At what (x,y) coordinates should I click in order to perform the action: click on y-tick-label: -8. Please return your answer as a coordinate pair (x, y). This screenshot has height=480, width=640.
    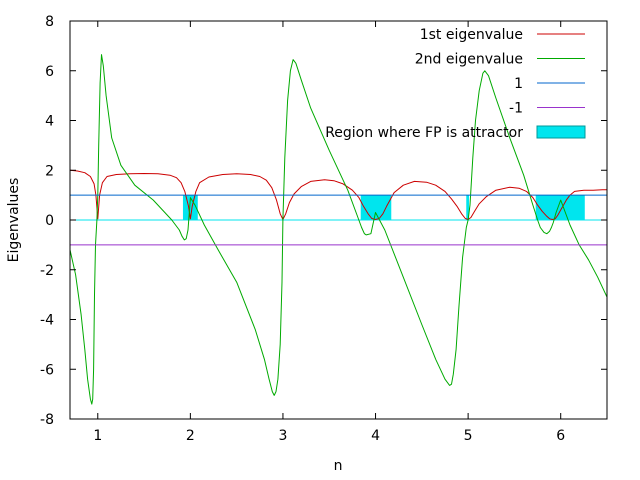
    Looking at the image, I should click on (47, 420).